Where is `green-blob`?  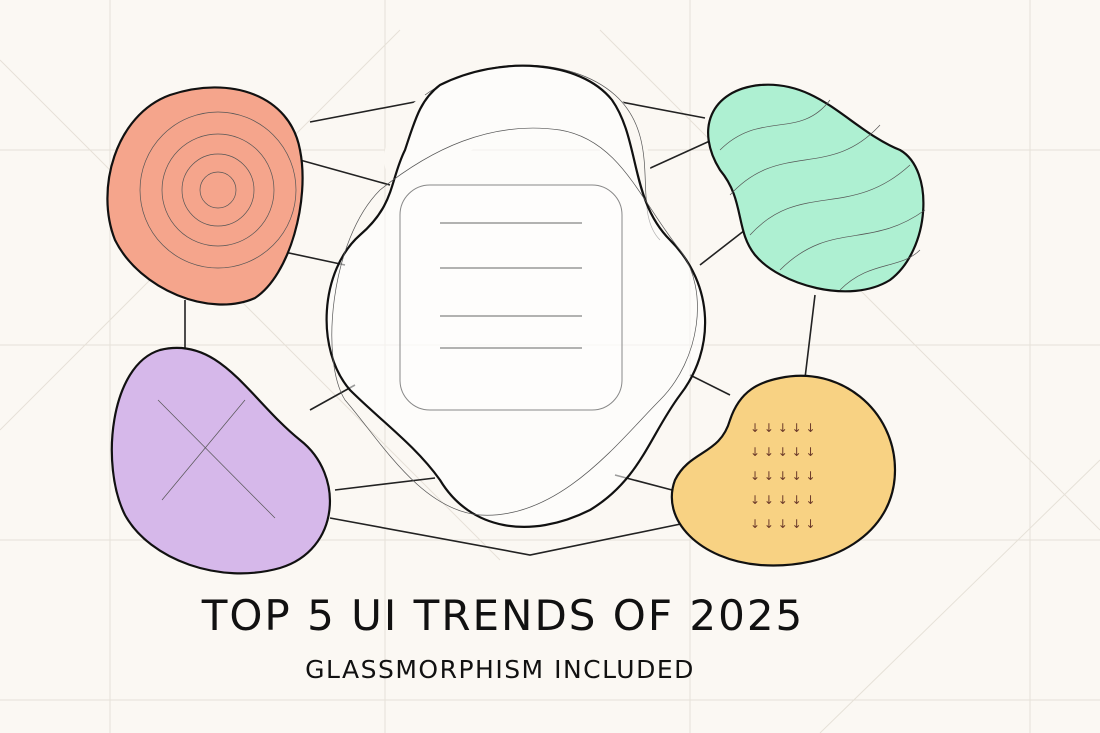
green-blob is located at coordinates (816, 188).